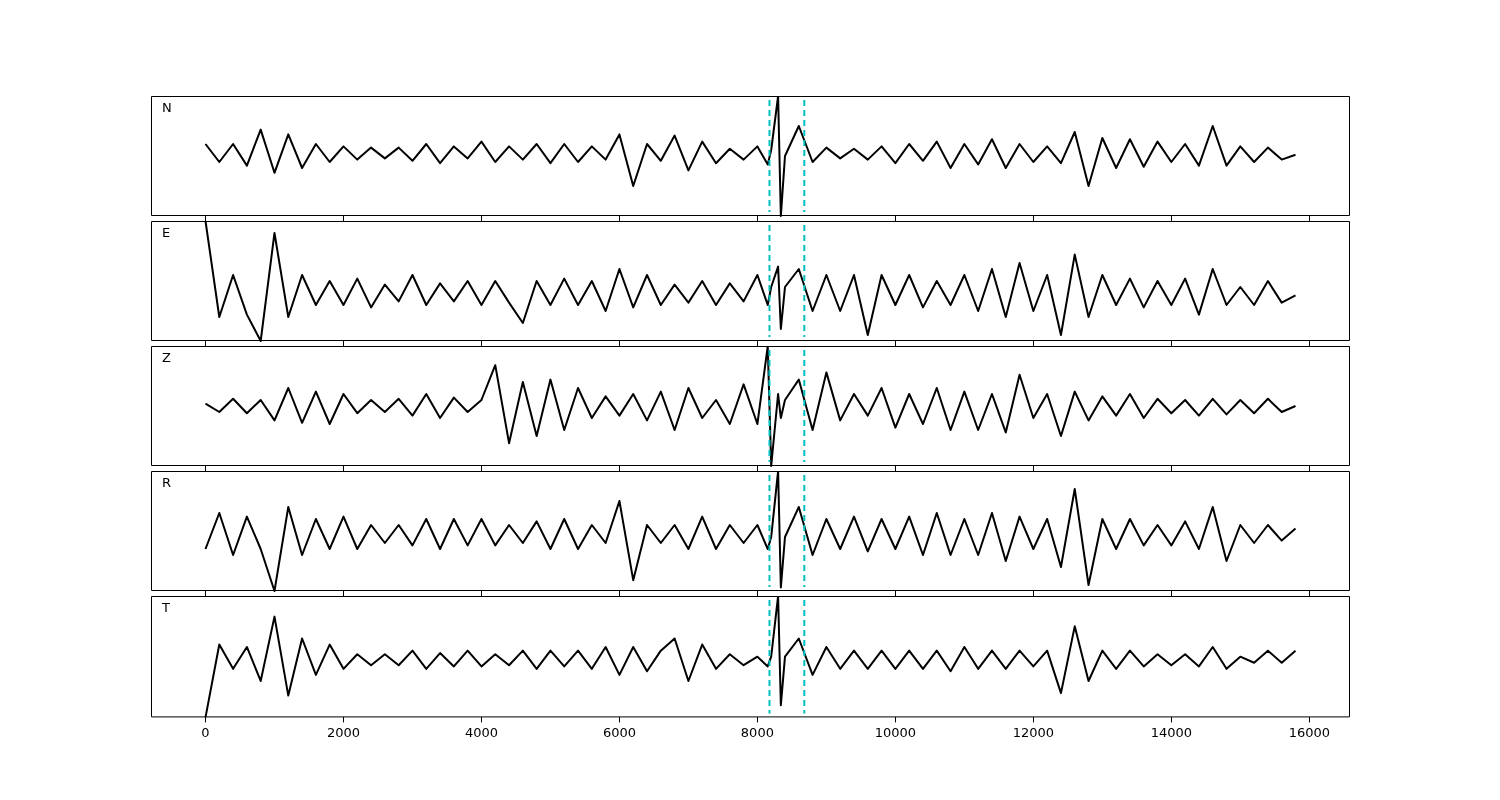 The width and height of the screenshot is (1500, 800). I want to click on annotation: T, so click(165, 607).